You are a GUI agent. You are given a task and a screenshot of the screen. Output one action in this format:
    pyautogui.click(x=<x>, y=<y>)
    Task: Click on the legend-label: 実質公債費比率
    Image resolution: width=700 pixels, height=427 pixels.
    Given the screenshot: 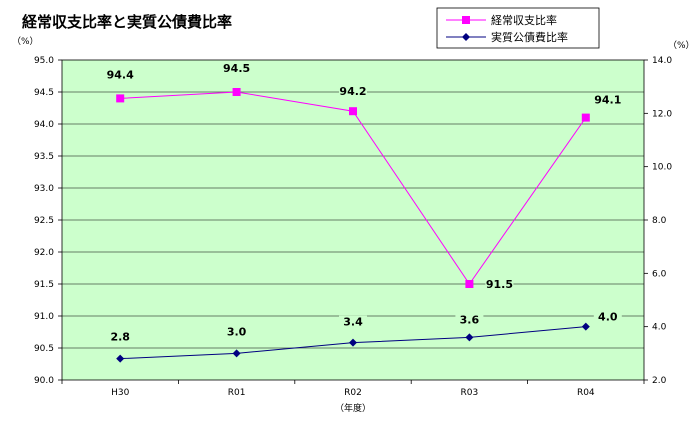 What is the action you would take?
    pyautogui.click(x=529, y=37)
    